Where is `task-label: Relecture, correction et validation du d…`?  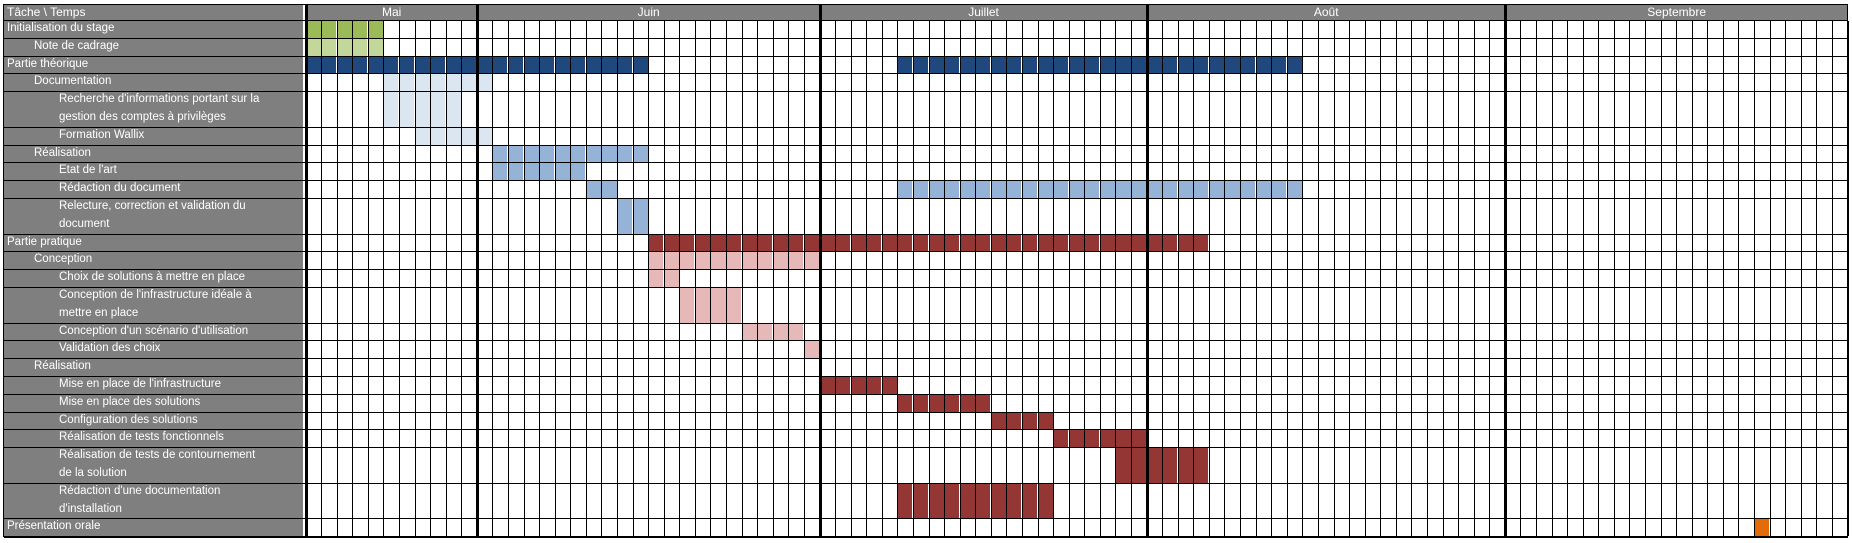
task-label: Relecture, correction et validation du d… is located at coordinates (153, 216).